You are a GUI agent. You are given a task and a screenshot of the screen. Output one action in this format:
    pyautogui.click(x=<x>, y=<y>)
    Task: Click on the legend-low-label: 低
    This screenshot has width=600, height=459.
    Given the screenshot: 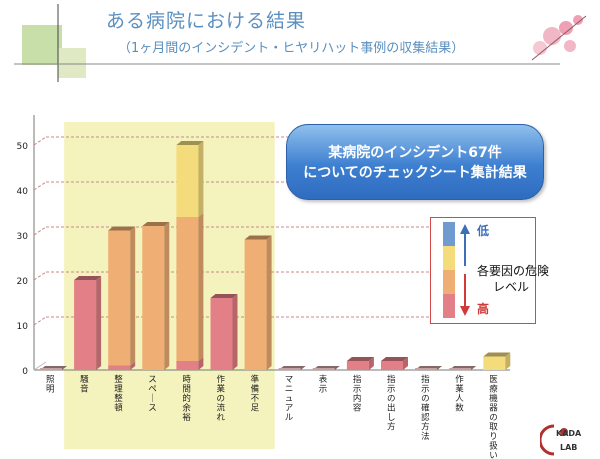 What is the action you would take?
    pyautogui.click(x=483, y=231)
    